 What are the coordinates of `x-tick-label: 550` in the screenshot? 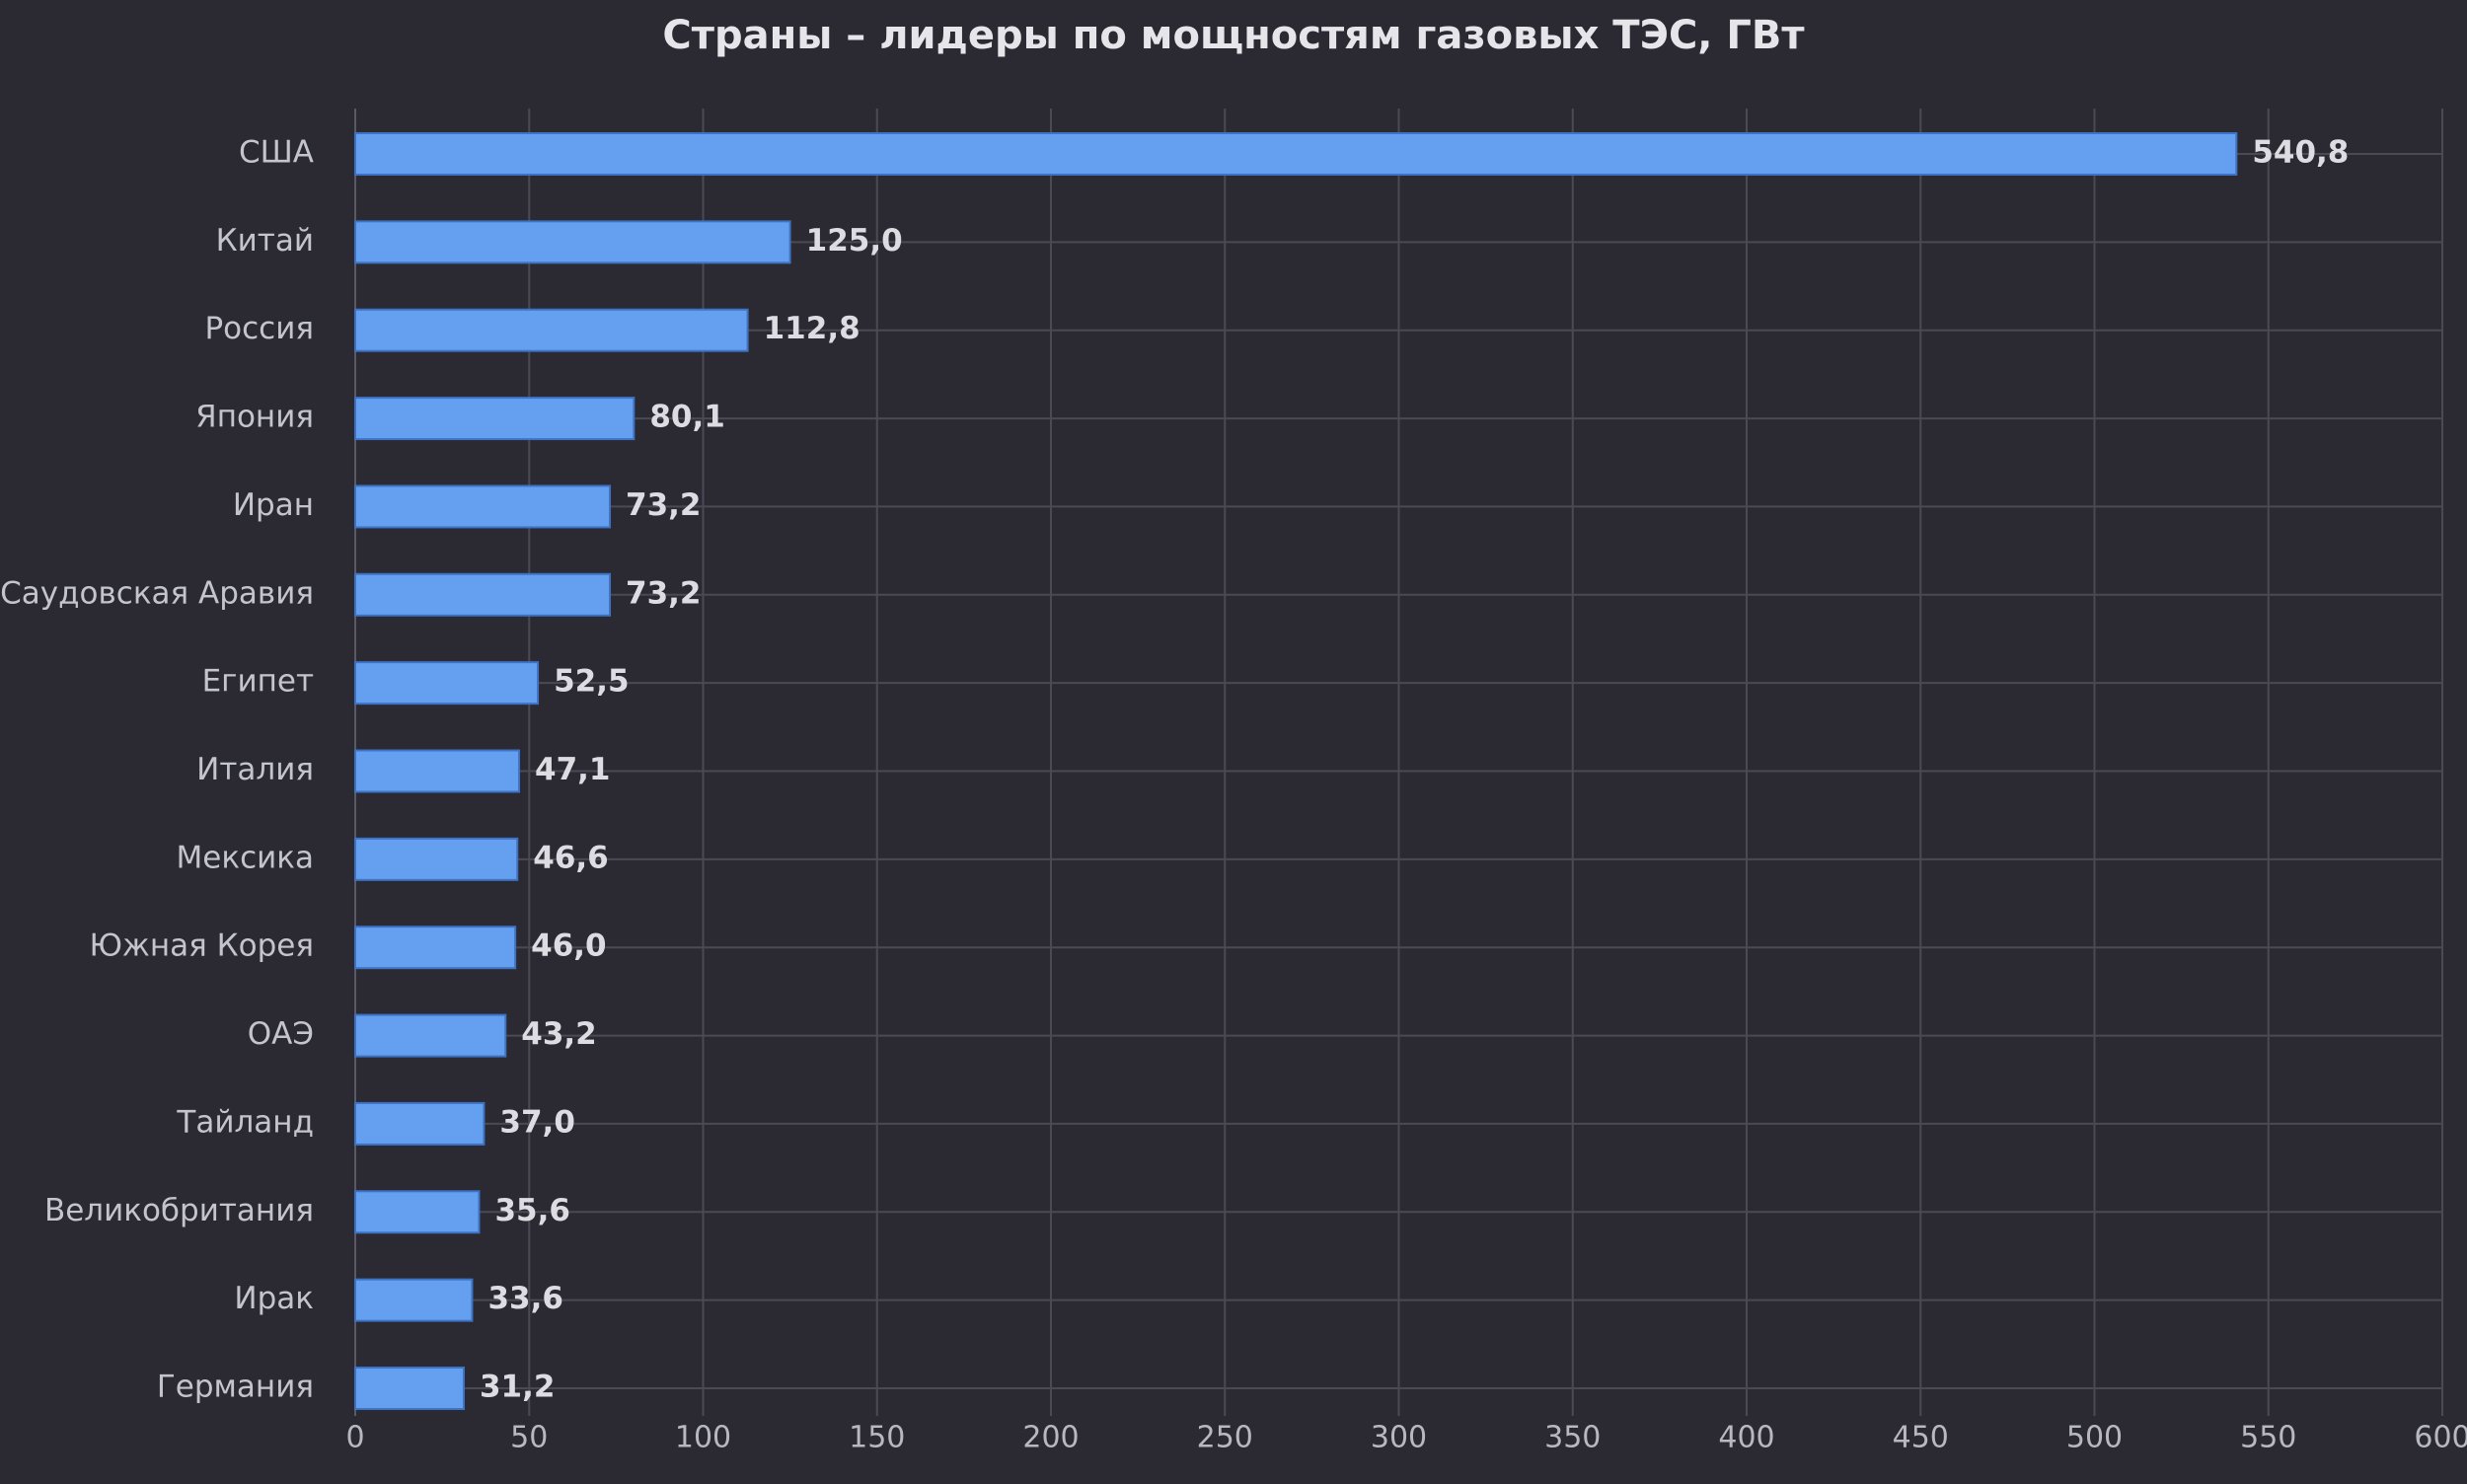 It's located at (2268, 1438).